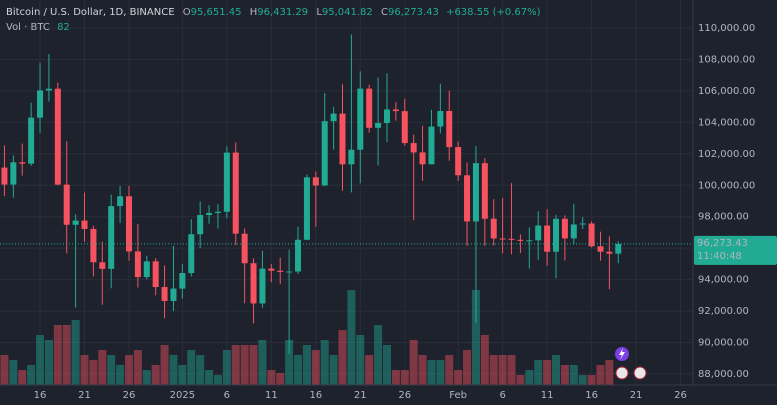 The image size is (777, 405). What do you see at coordinates (216, 12) in the screenshot?
I see `legend-value: 95,651.45` at bounding box center [216, 12].